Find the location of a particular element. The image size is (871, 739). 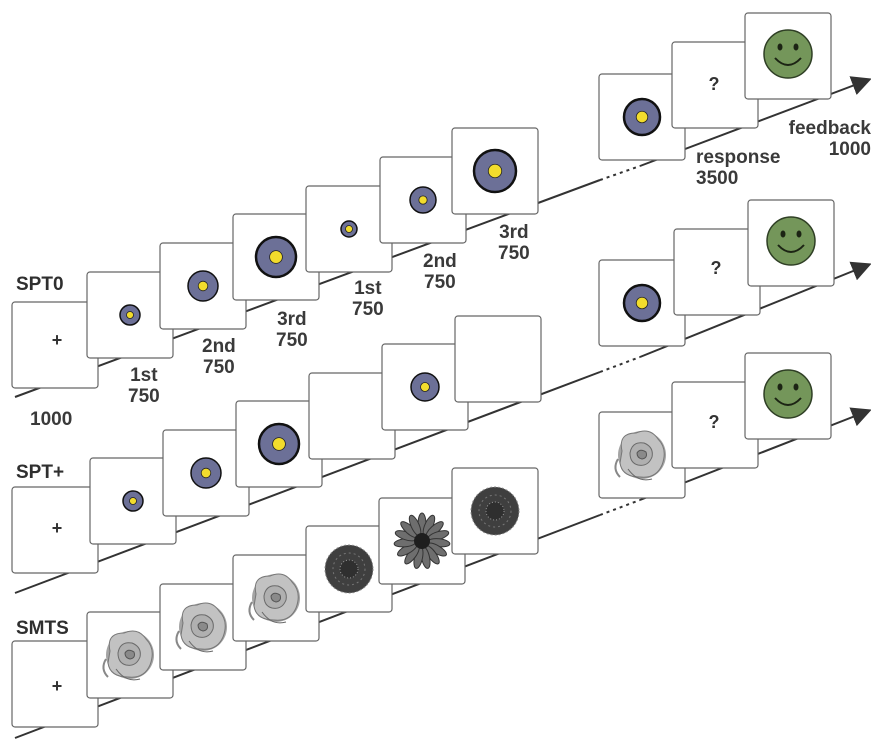

timing-first-ms: 750 is located at coordinates (144, 396).